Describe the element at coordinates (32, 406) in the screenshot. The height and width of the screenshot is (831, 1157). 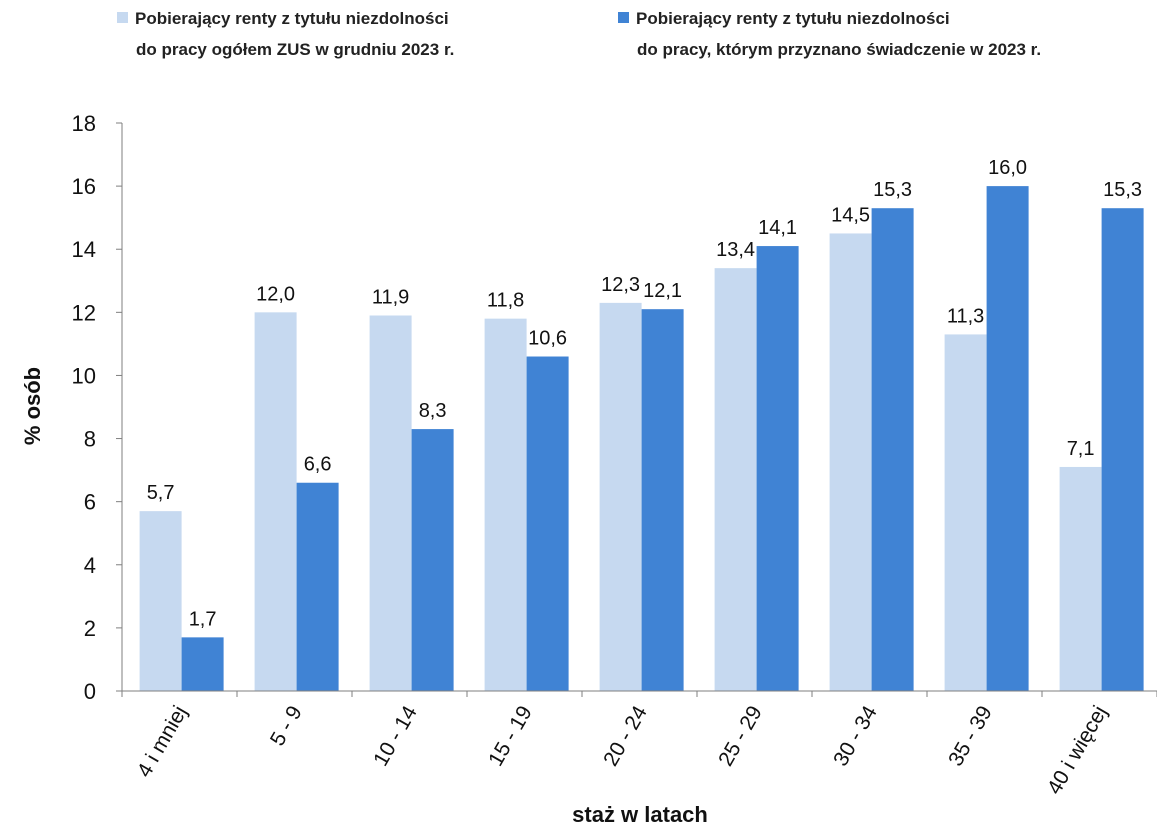
I see `y-axis-title: % osób` at that location.